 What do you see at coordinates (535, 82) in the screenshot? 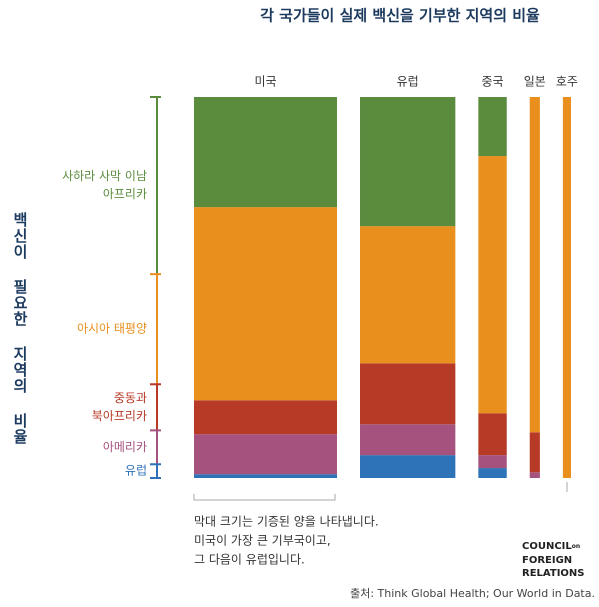
I see `x-tick-label: 일본` at bounding box center [535, 82].